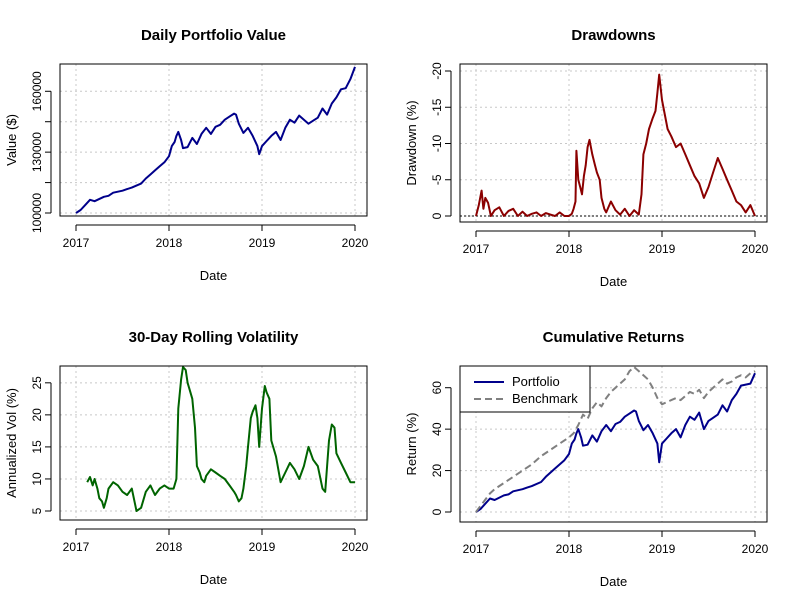  What do you see at coordinates (437, 429) in the screenshot?
I see `y-tick-label: 40` at bounding box center [437, 429].